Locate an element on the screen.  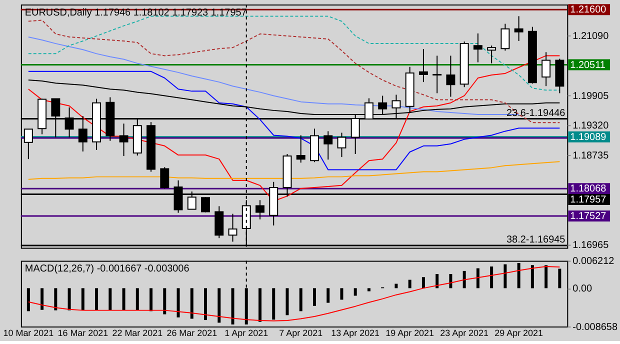
y-tick-label: 1.19905 is located at coordinates (591, 96).